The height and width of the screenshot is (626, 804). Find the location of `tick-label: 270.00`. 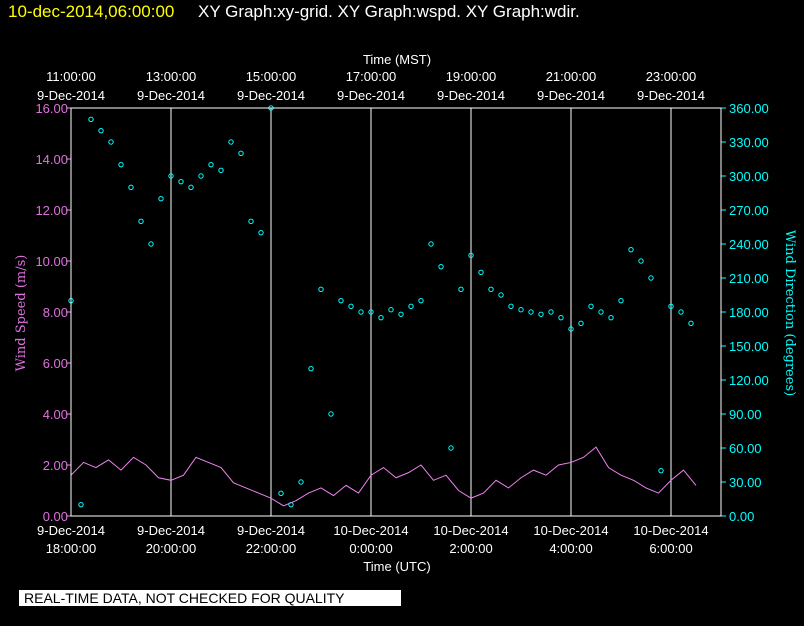

tick-label: 270.00 is located at coordinates (749, 210).